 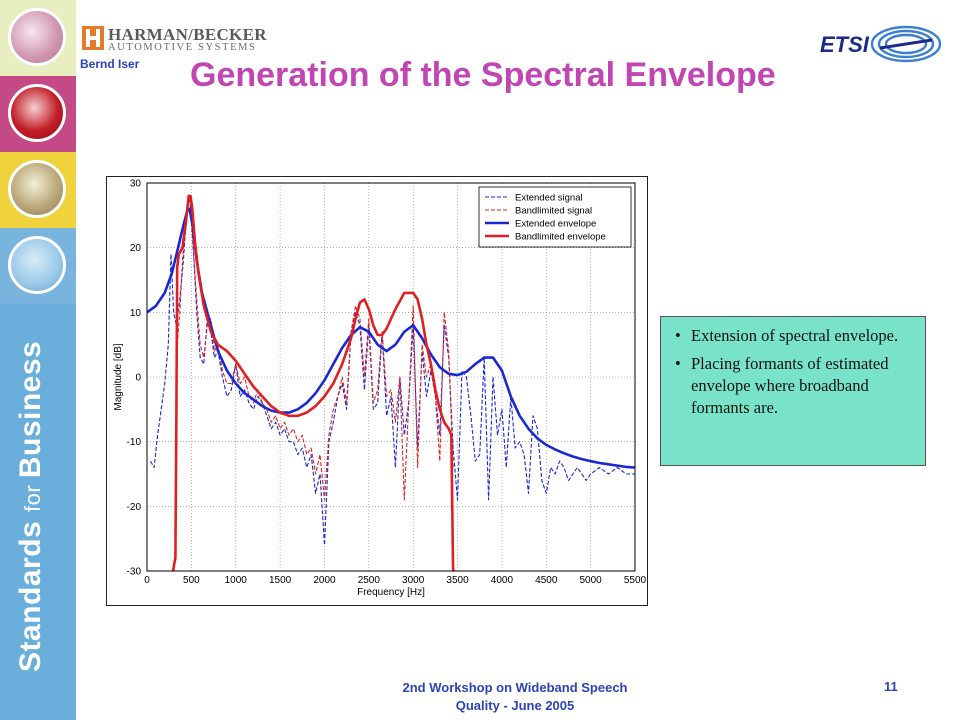 I want to click on y-tick-label: 30, so click(x=136, y=184).